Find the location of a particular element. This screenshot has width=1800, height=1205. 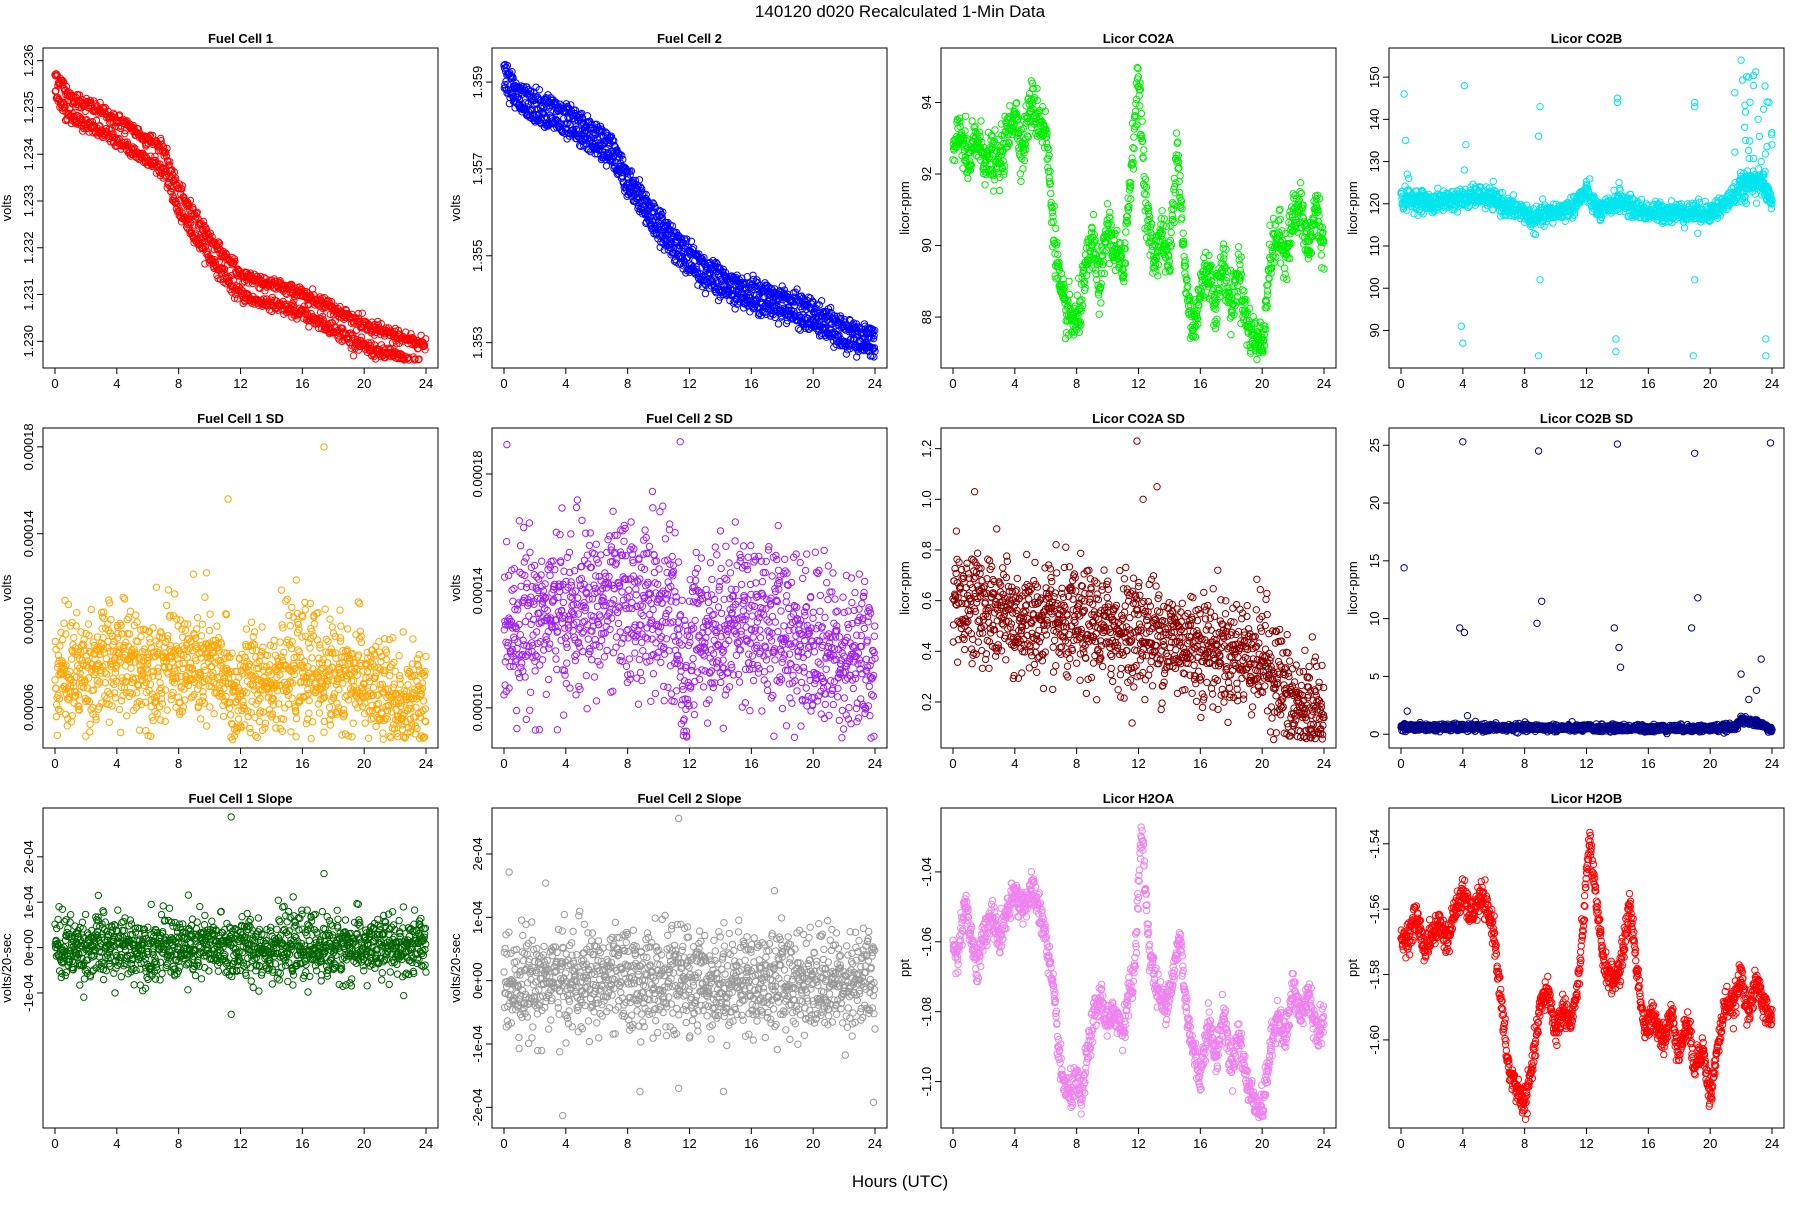

y-tick-label: 1.231 is located at coordinates (28, 294).